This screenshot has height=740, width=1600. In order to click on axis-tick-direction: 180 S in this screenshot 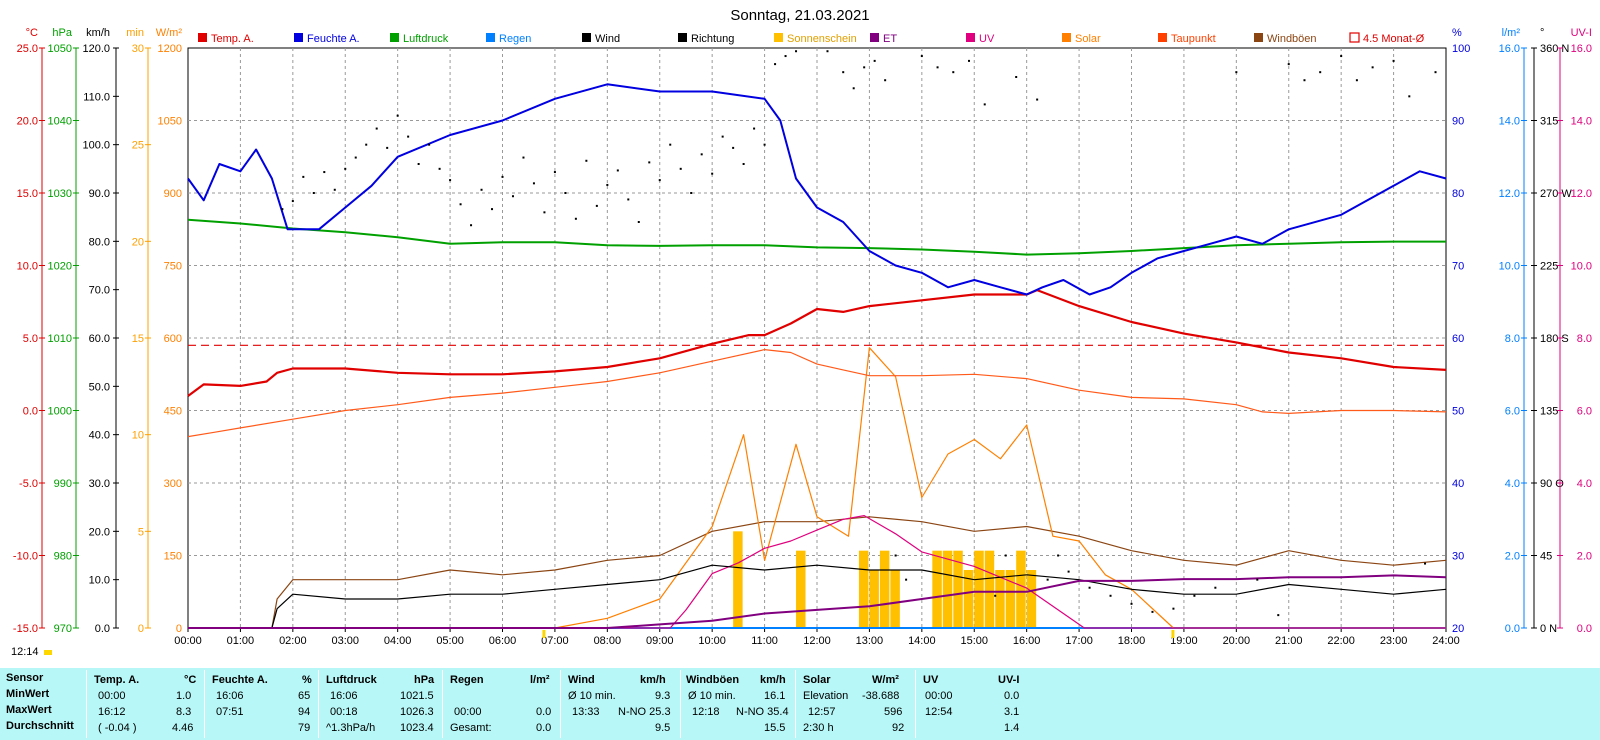, I will do `click(1554, 339)`.